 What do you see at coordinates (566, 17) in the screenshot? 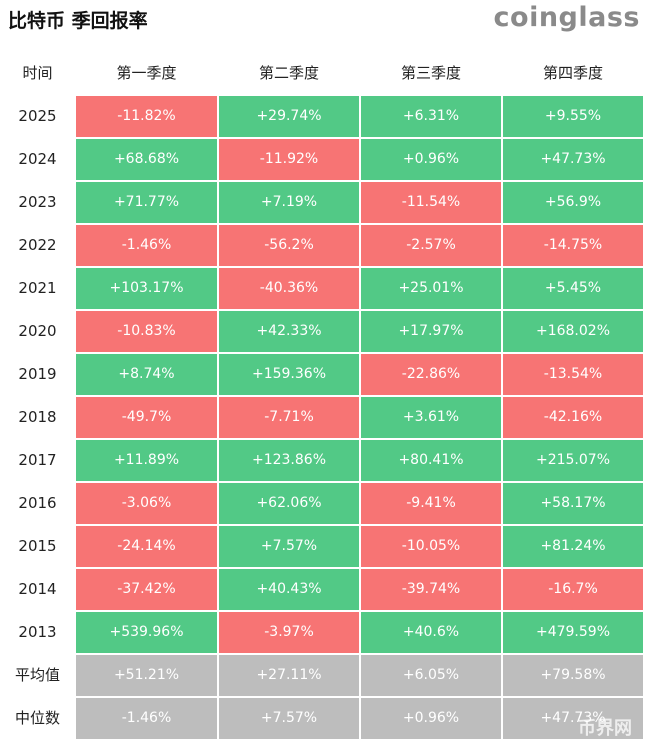
I see `logo: coinglass` at bounding box center [566, 17].